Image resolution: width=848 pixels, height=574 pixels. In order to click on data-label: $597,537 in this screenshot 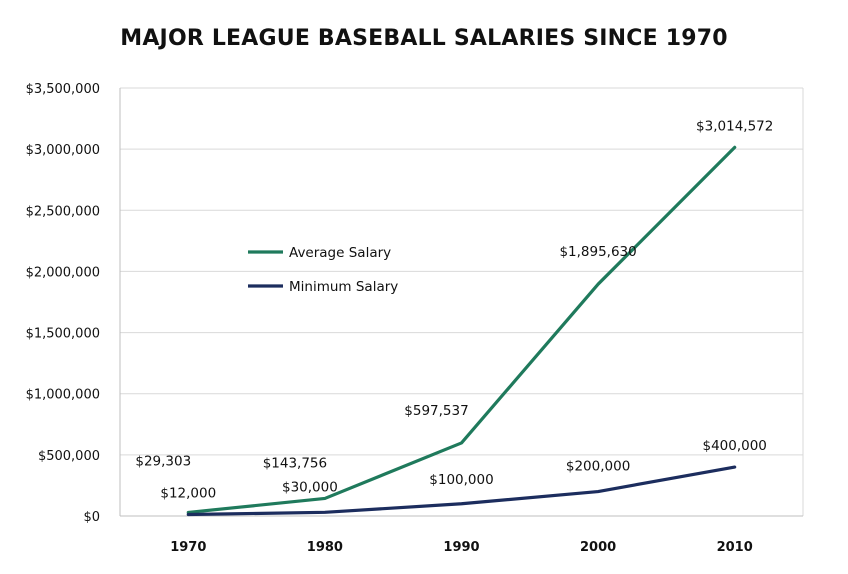, I will do `click(436, 411)`.